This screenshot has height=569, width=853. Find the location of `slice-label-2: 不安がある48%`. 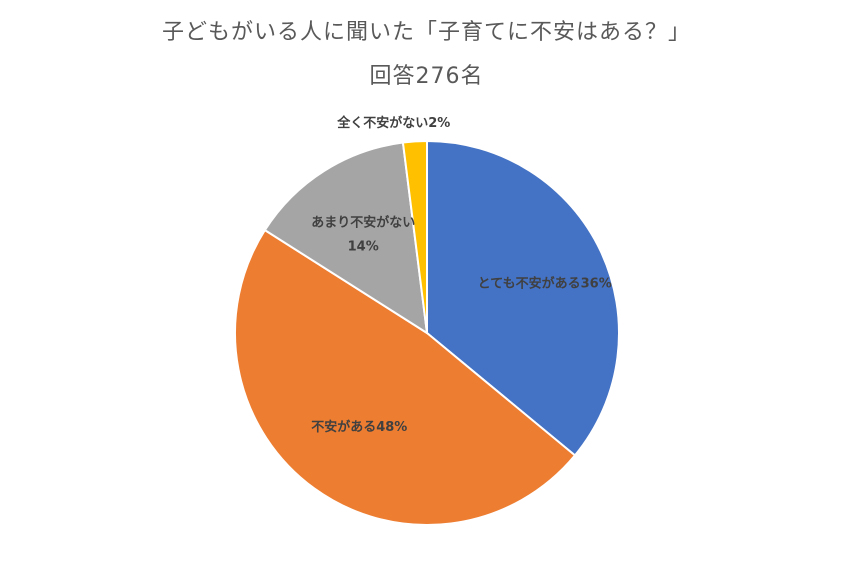

slice-label-2: 不安がある48% is located at coordinates (359, 427).